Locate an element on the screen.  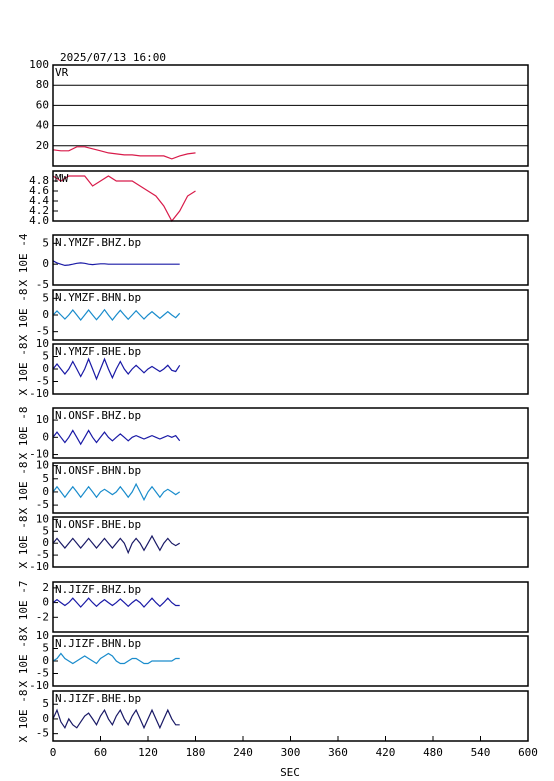
x-tick-label: 0 is located at coordinates (53, 752).